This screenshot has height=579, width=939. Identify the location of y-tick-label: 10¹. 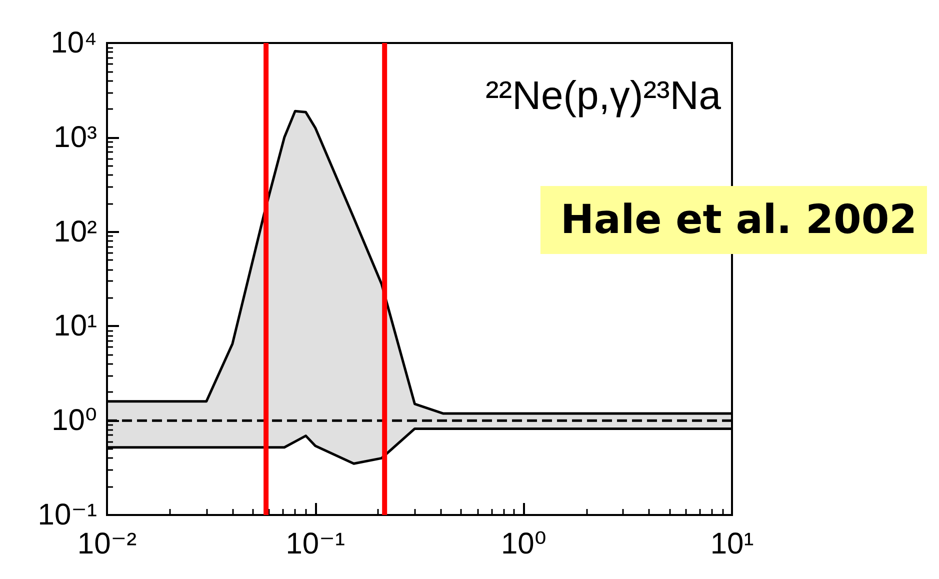
(76, 326).